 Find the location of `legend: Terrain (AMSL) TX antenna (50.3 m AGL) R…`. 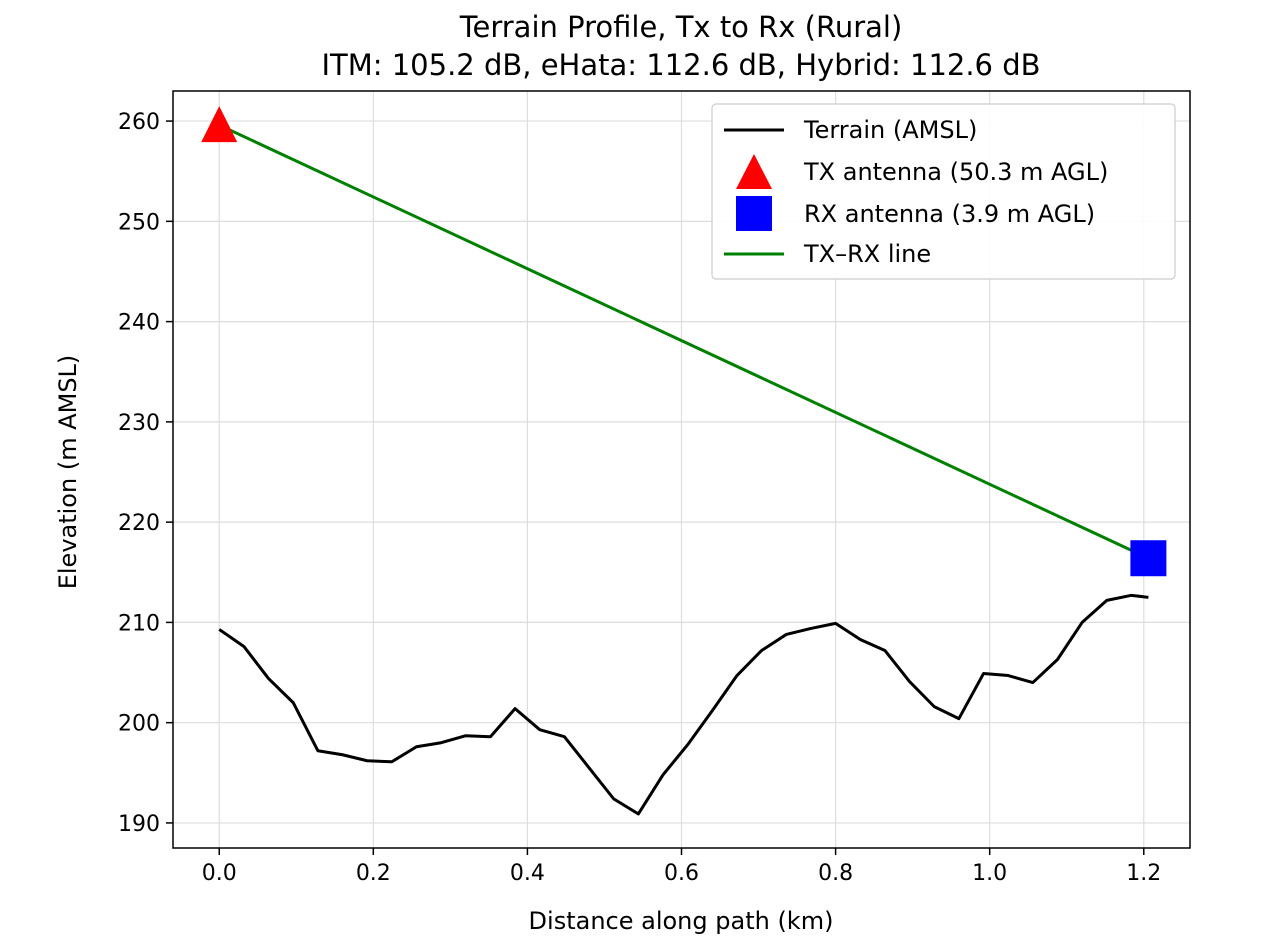

legend: Terrain (AMSL) TX antenna (50.3 m AGL) R… is located at coordinates (943, 191).